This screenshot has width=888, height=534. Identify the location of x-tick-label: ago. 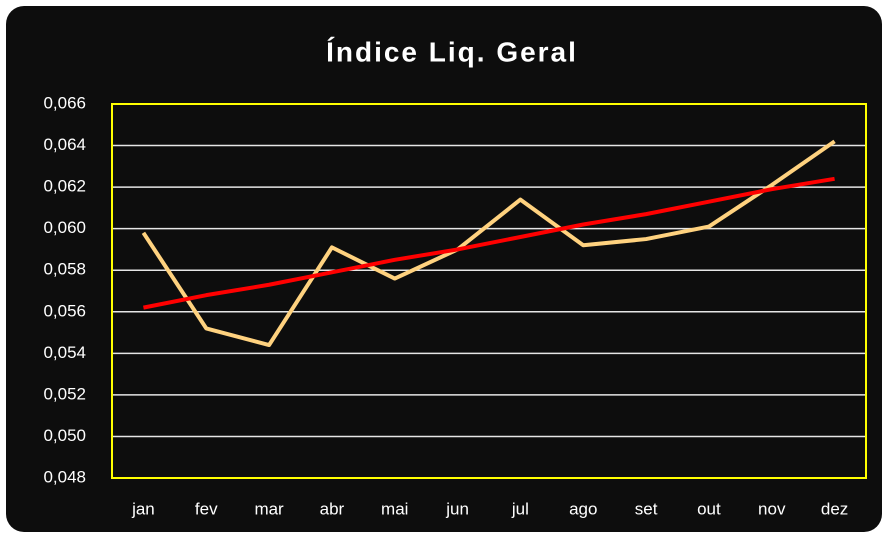
(583, 508).